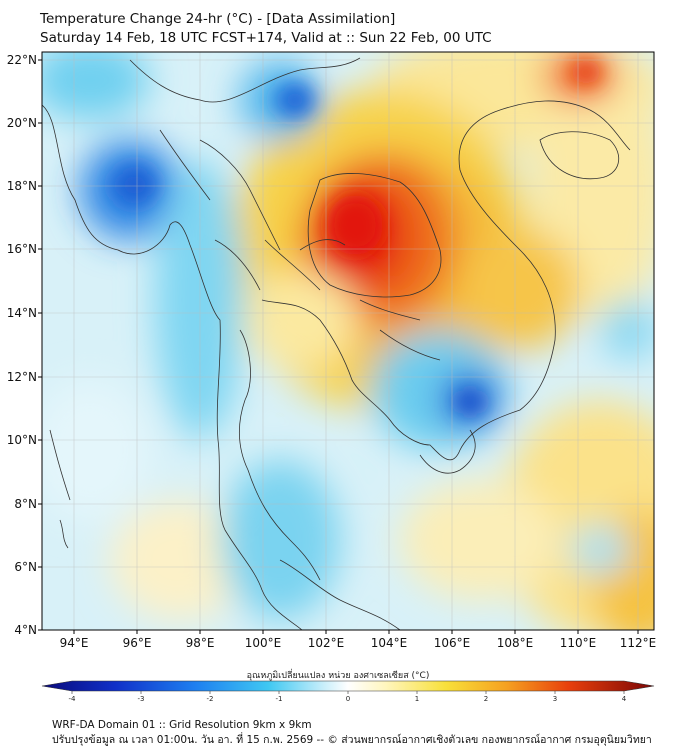 Image resolution: width=676 pixels, height=756 pixels. What do you see at coordinates (22, 249) in the screenshot?
I see `lat-label: 16°N` at bounding box center [22, 249].